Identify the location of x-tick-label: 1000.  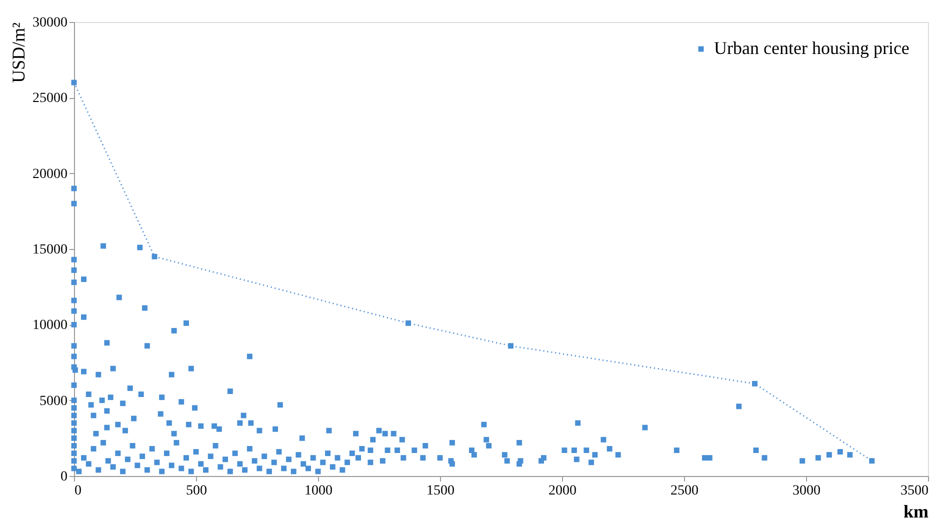
(318, 491).